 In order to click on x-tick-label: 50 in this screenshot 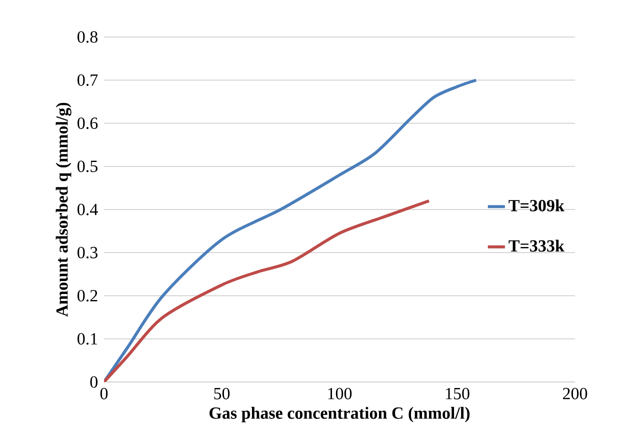, I will do `click(222, 394)`.